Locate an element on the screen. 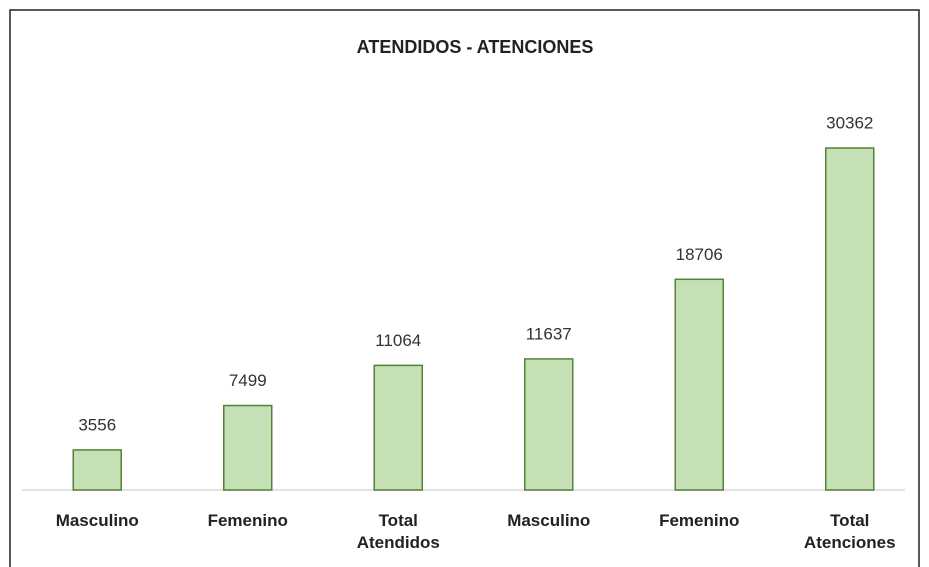 The image size is (929, 567). data-label: 3556 is located at coordinates (97, 424).